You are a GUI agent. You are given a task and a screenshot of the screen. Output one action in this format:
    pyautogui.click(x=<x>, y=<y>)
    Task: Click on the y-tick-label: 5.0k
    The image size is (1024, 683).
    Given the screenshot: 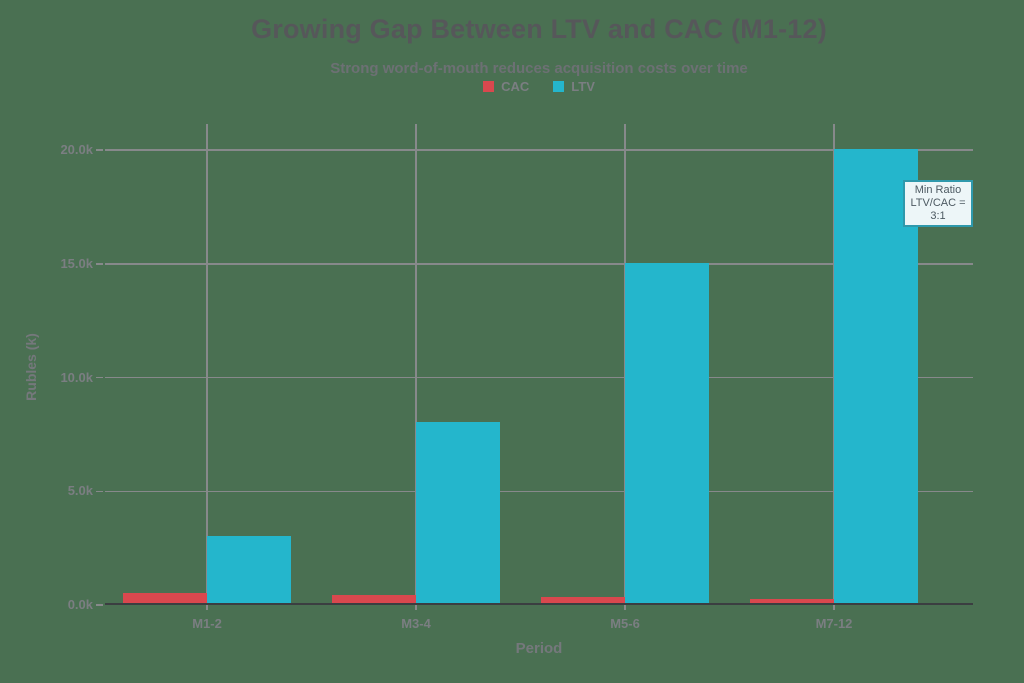 What is the action you would take?
    pyautogui.click(x=80, y=491)
    